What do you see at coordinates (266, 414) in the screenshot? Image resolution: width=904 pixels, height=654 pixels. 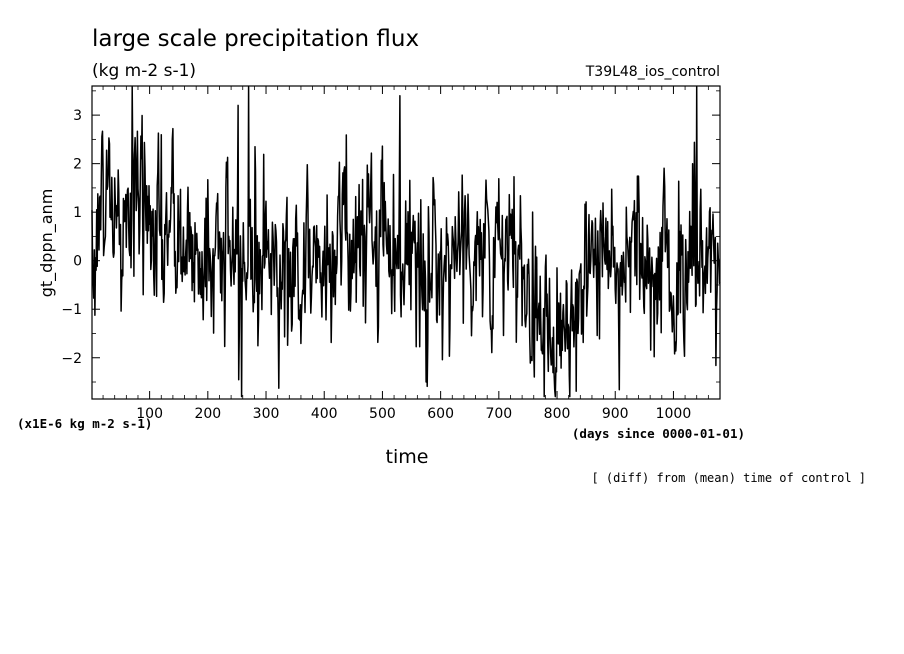 I see `x-tick-label: 300` at bounding box center [266, 414].